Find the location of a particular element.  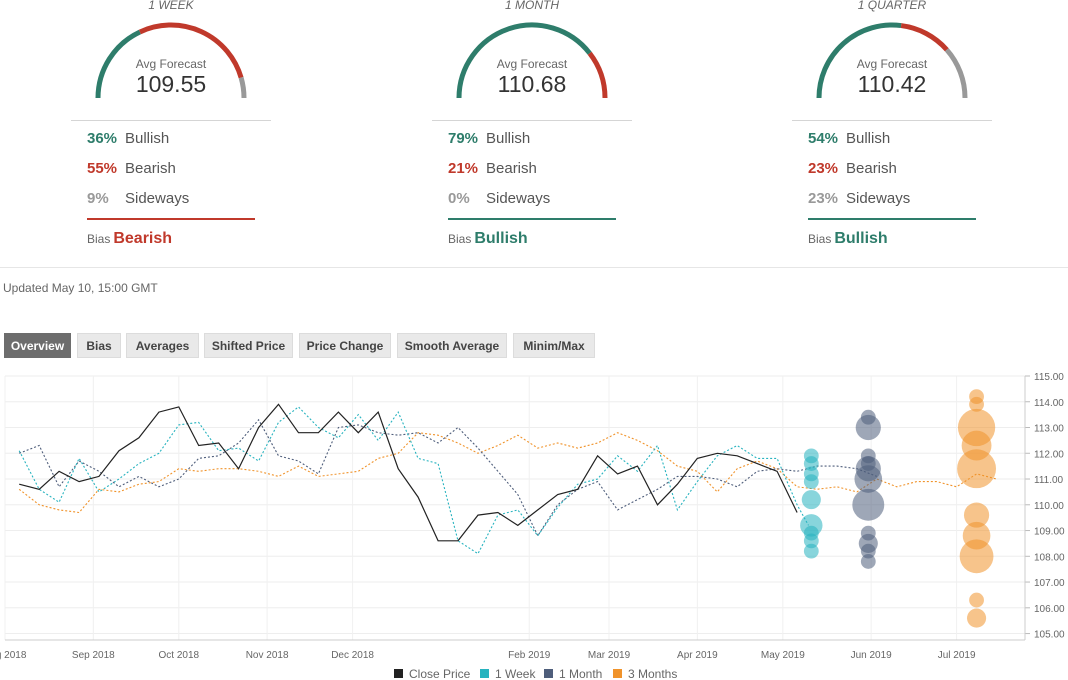

bias-separator is located at coordinates (532, 219).